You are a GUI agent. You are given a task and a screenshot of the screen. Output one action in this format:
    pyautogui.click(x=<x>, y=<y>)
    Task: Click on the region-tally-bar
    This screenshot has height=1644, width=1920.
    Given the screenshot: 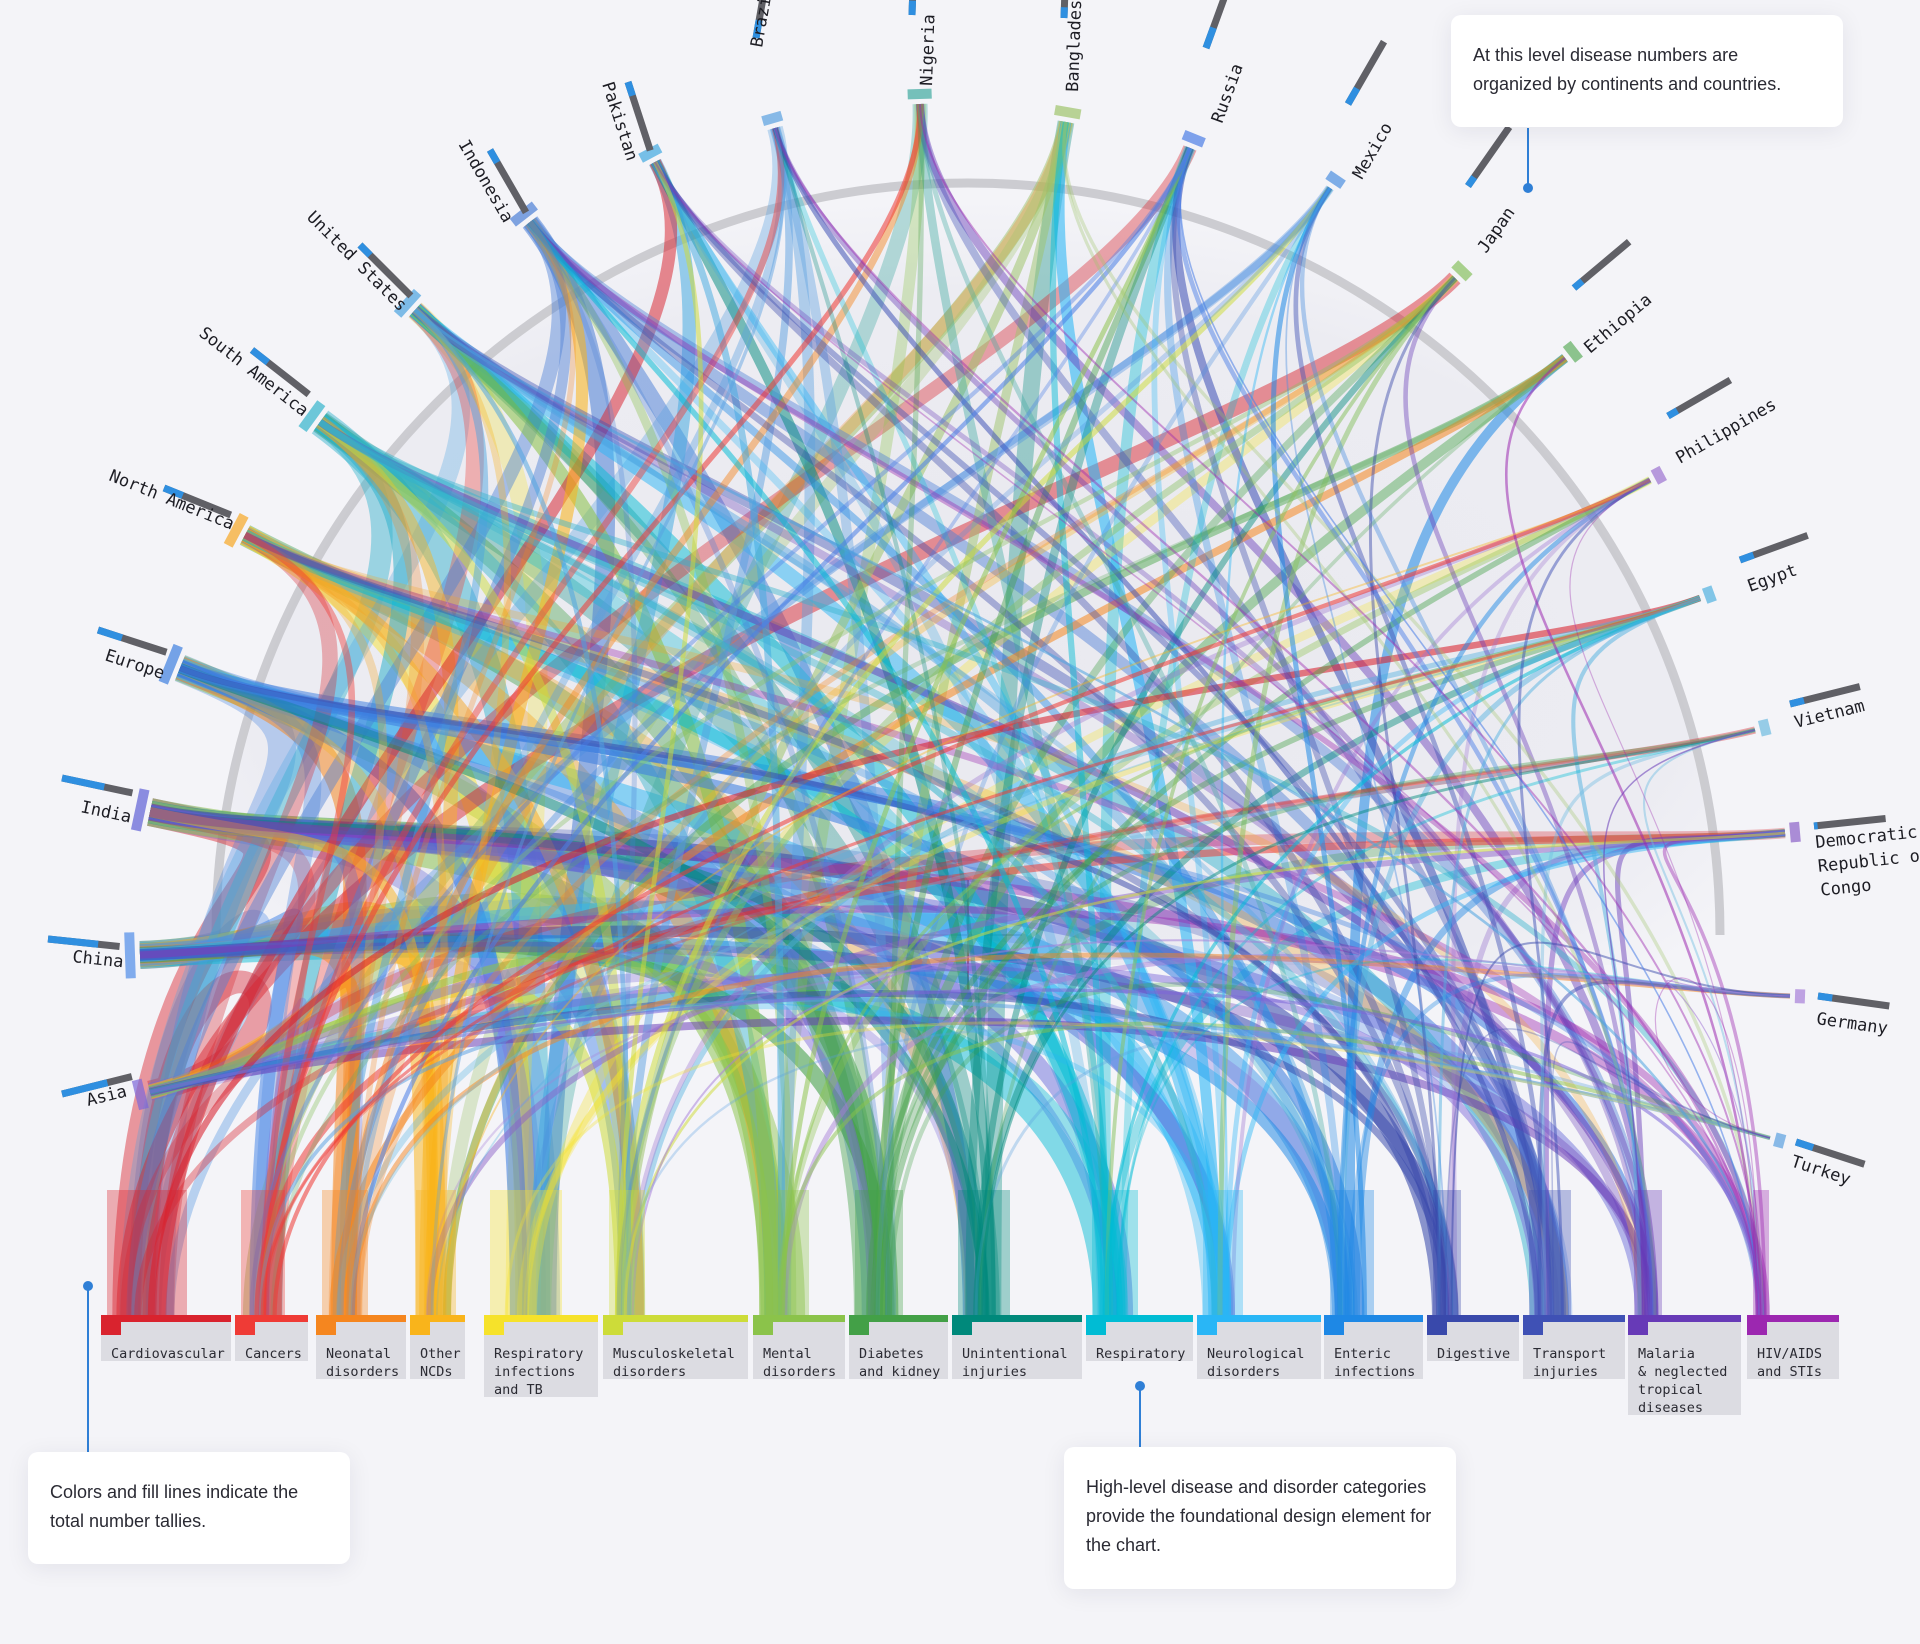 What is the action you would take?
    pyautogui.click(x=1064, y=9)
    